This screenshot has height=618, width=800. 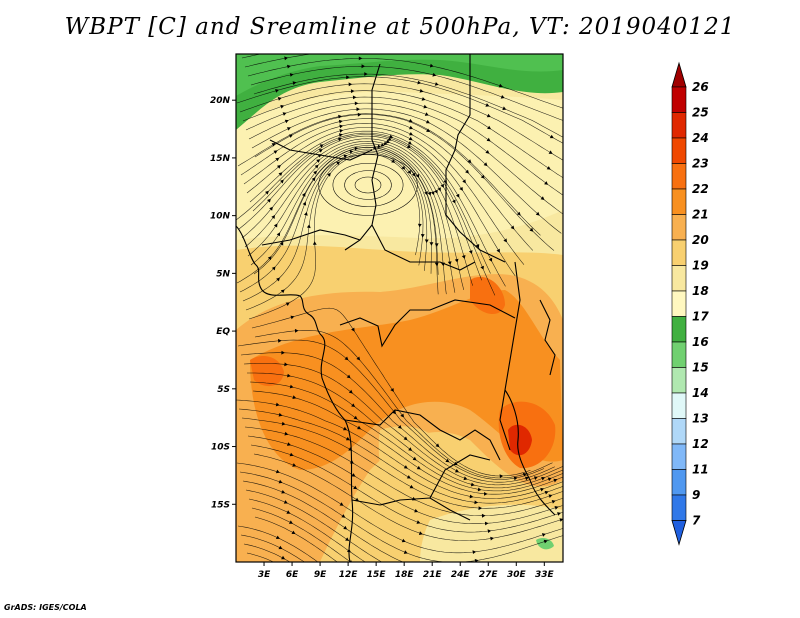 I want to click on namibia-border, so click(x=411, y=509).